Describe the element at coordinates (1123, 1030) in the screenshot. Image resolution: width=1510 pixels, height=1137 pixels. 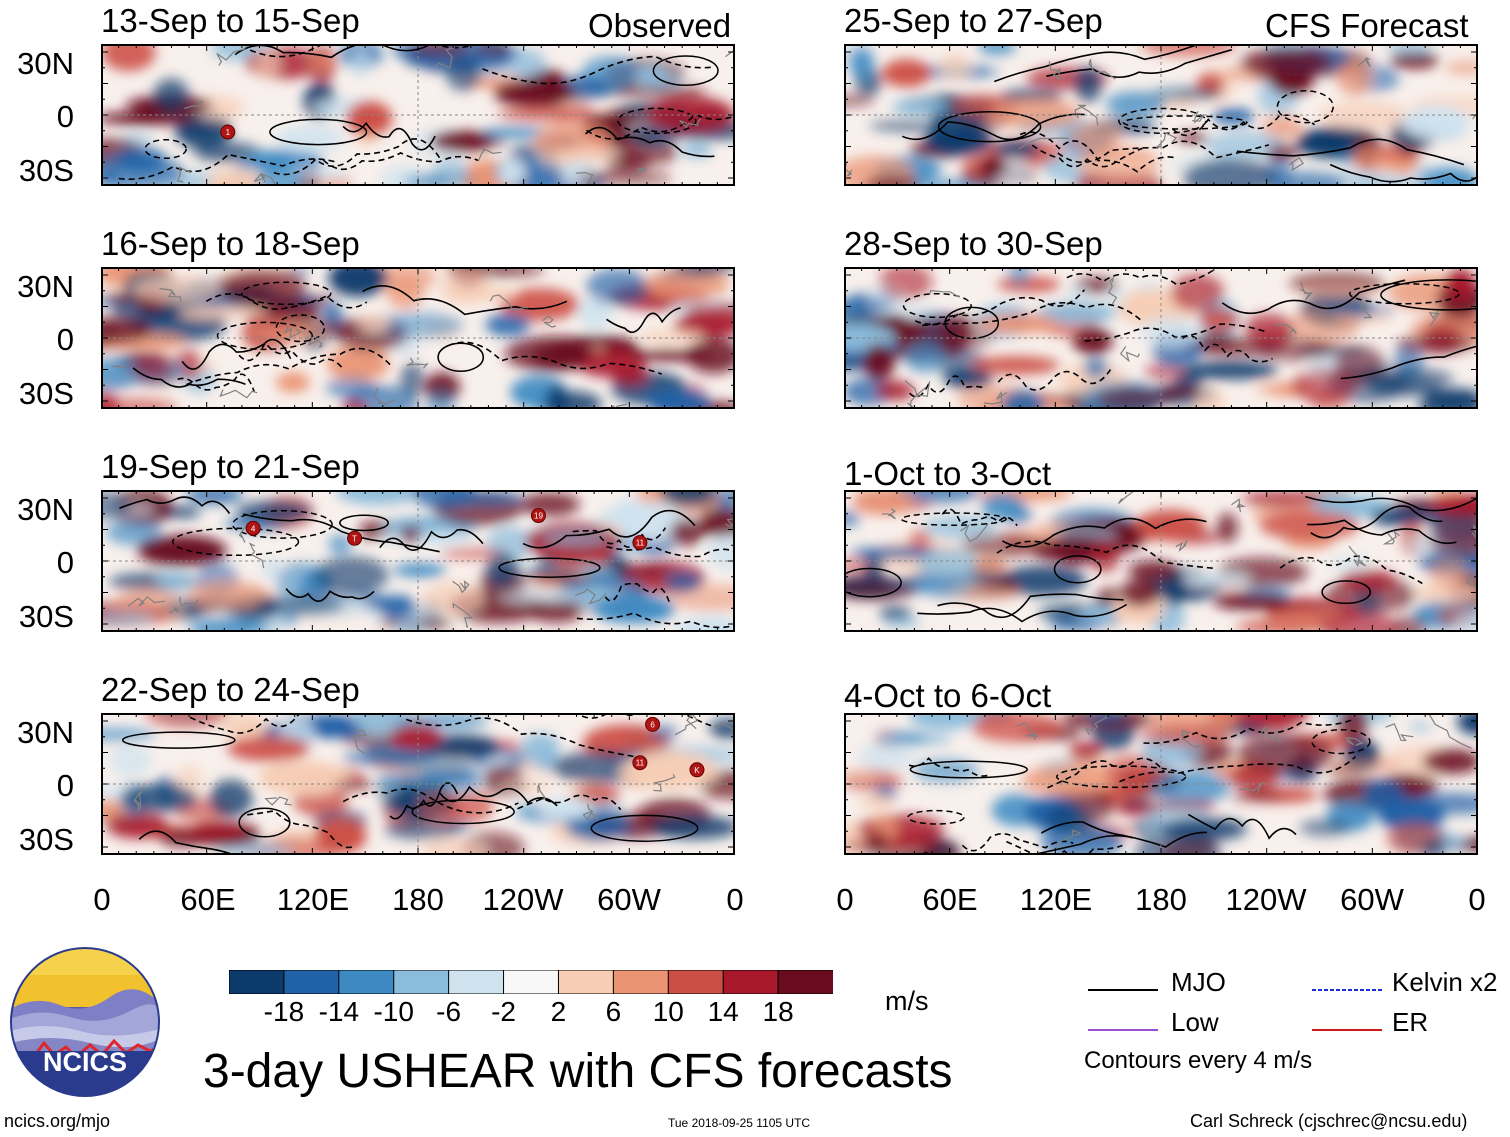
I see `legend-low-line` at that location.